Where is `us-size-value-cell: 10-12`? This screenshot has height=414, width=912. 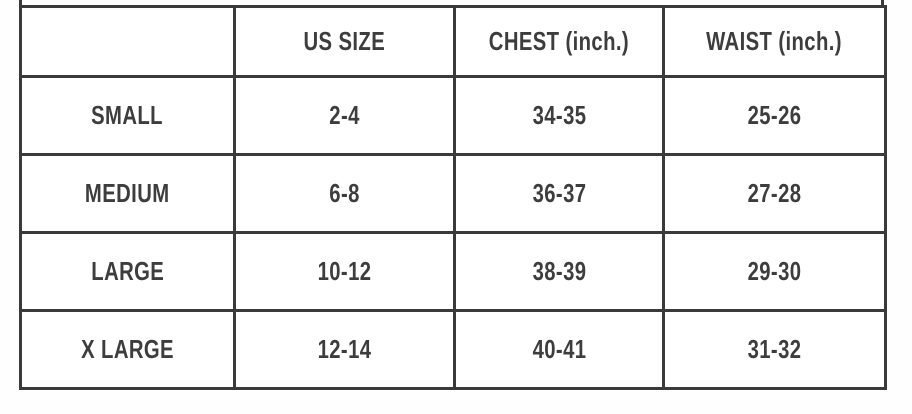
us-size-value-cell: 10-12 is located at coordinates (344, 271).